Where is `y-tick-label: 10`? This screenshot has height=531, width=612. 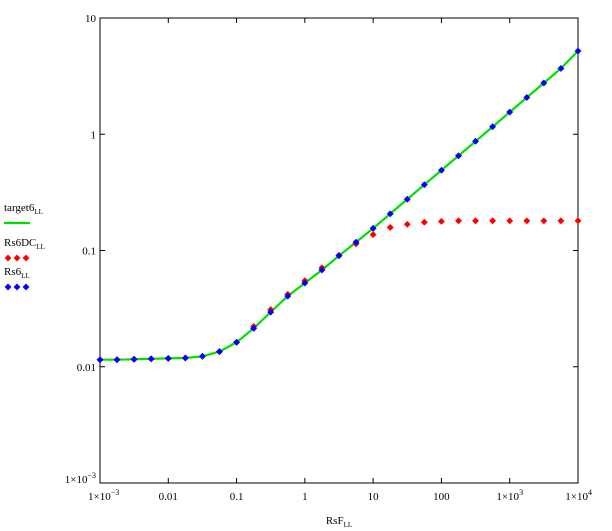
y-tick-label: 10 is located at coordinates (91, 19).